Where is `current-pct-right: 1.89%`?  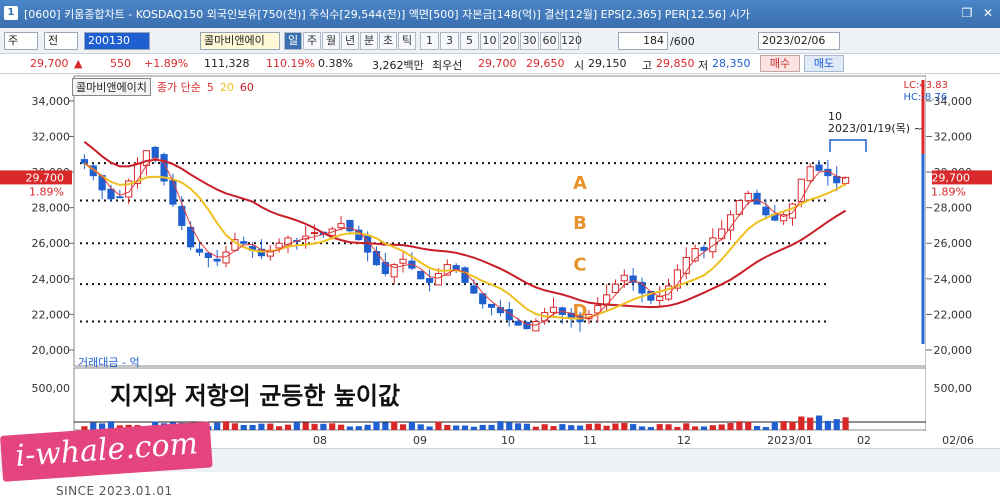 current-pct-right: 1.89% is located at coordinates (948, 191).